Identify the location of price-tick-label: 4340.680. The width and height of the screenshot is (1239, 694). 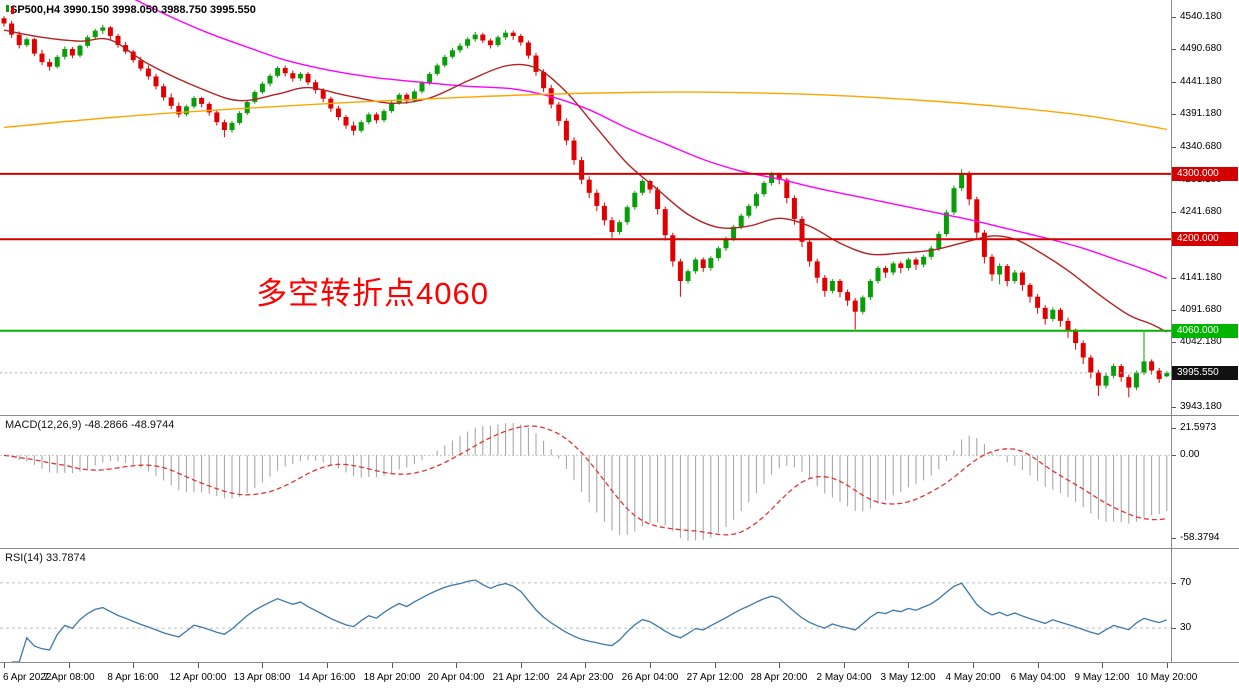
(1201, 146).